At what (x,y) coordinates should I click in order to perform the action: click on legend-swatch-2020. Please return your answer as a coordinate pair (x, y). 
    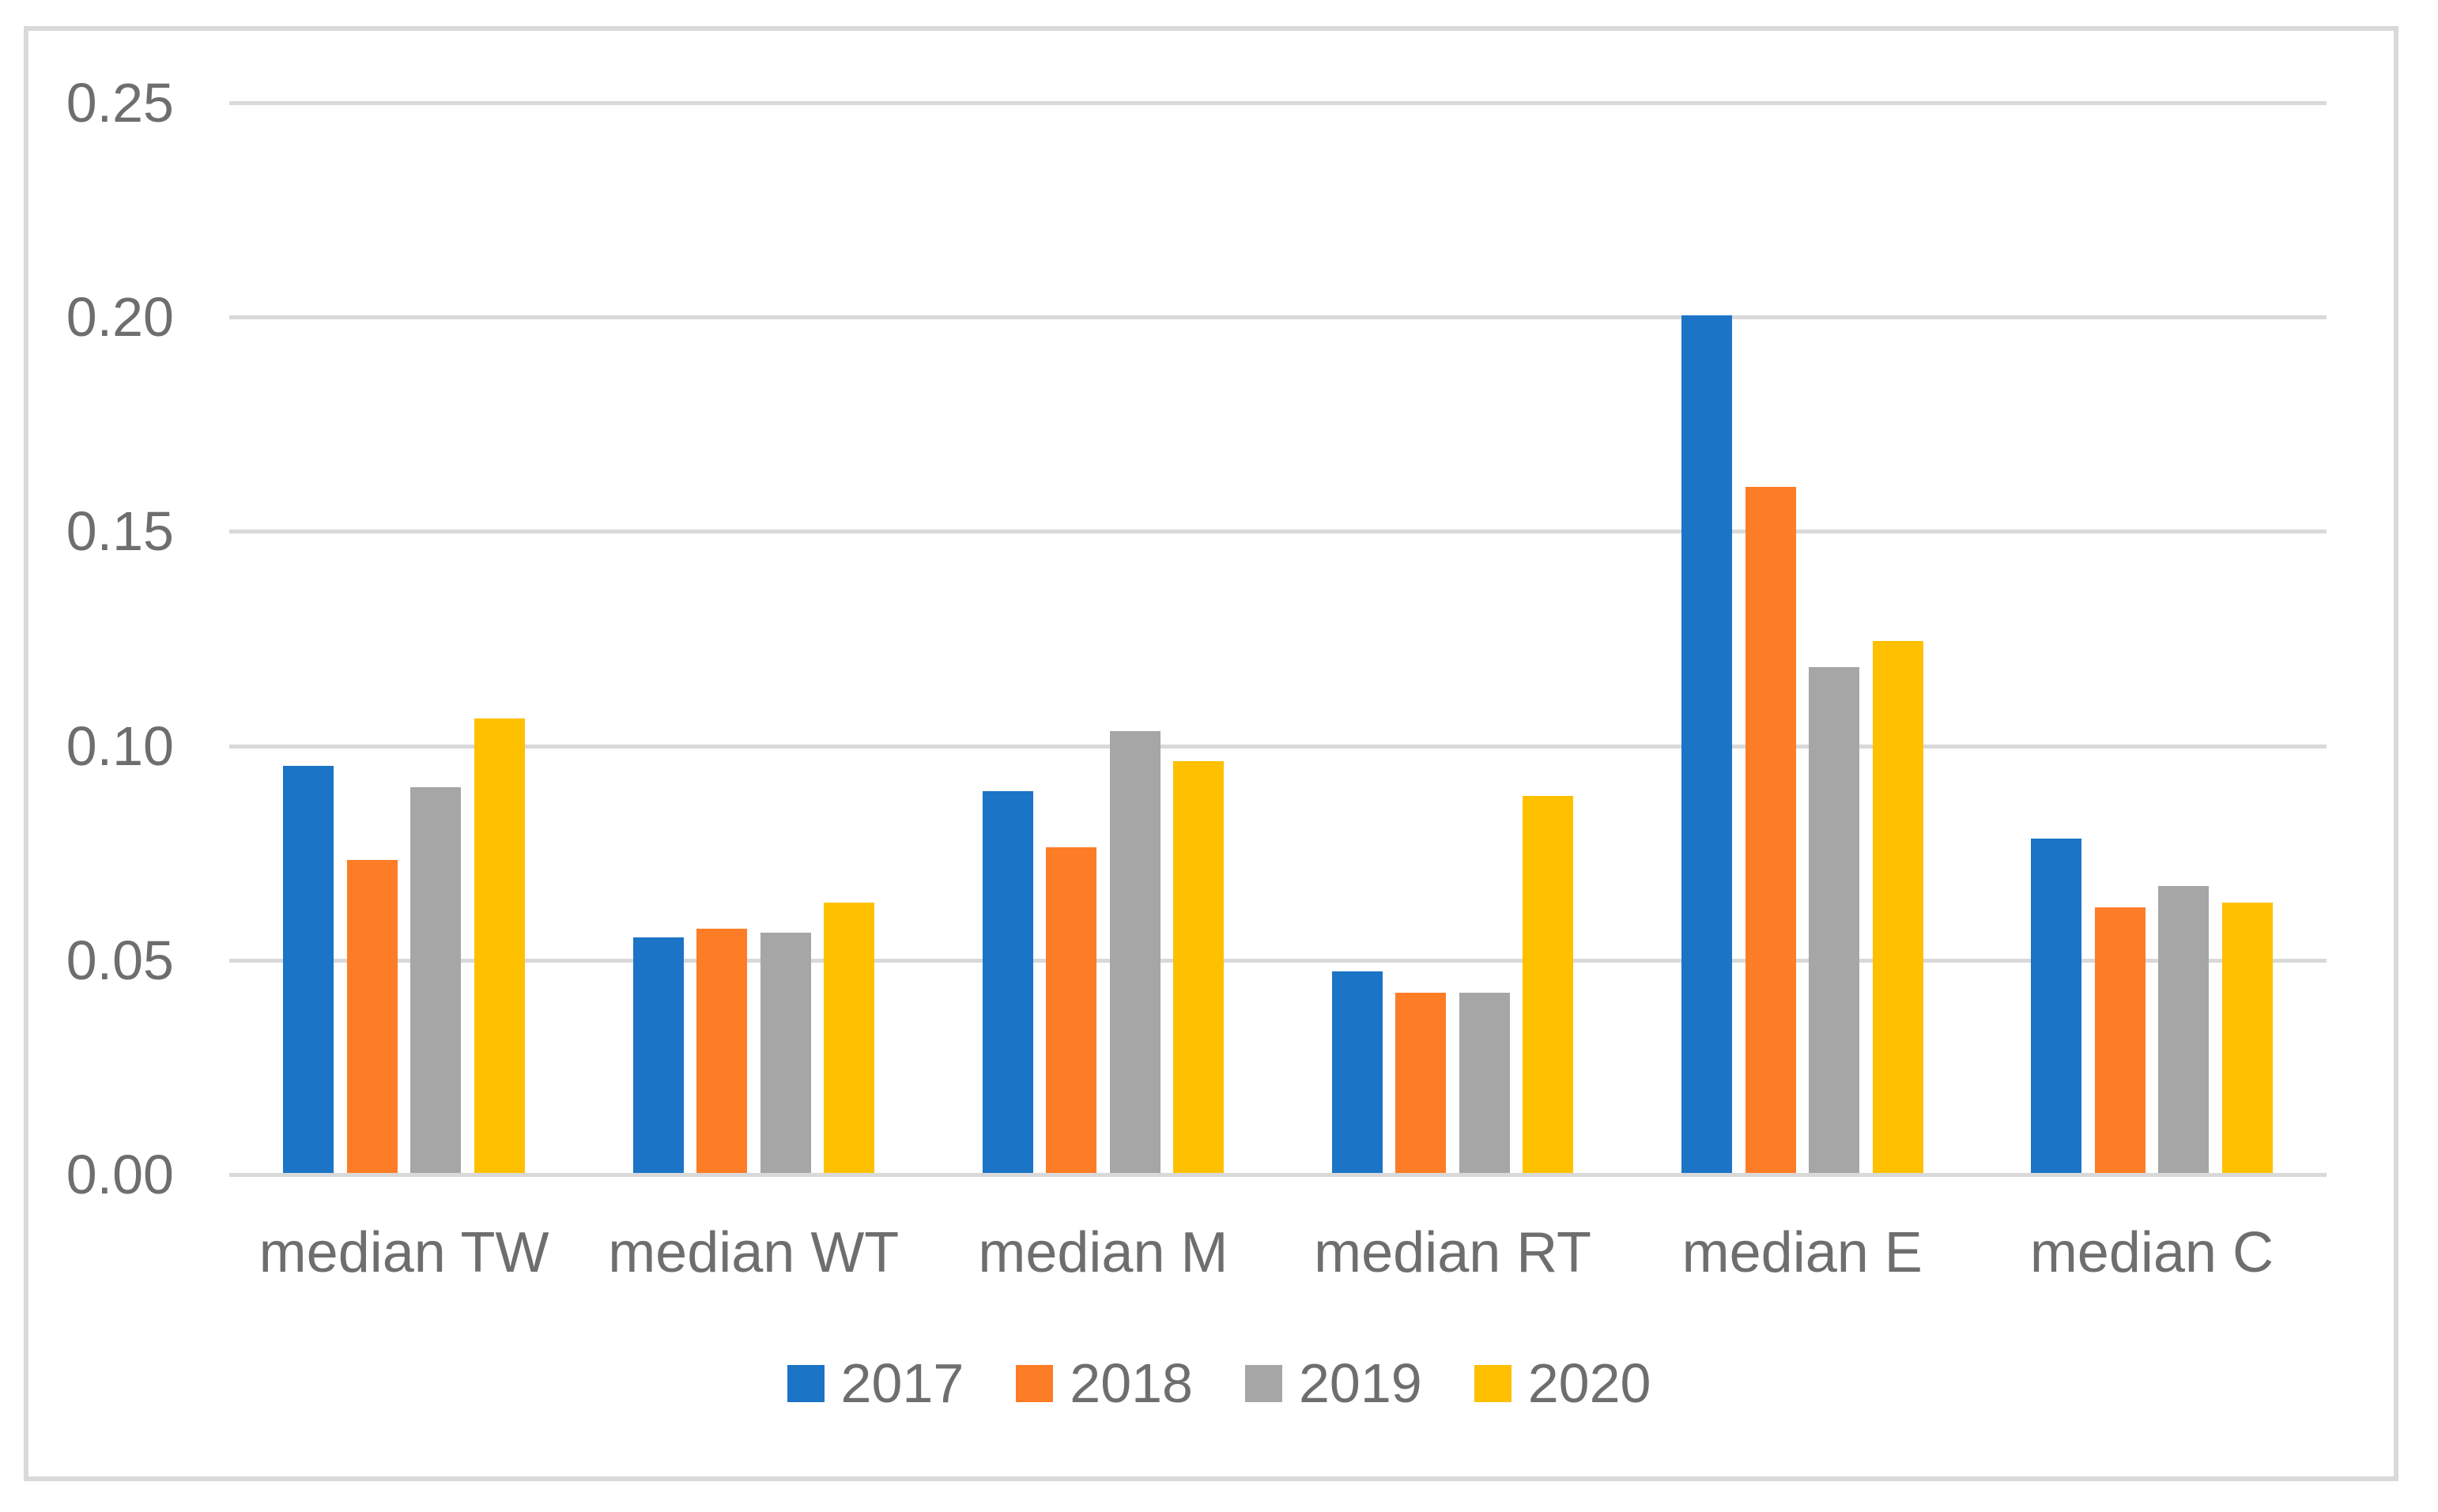
    Looking at the image, I should click on (1492, 1383).